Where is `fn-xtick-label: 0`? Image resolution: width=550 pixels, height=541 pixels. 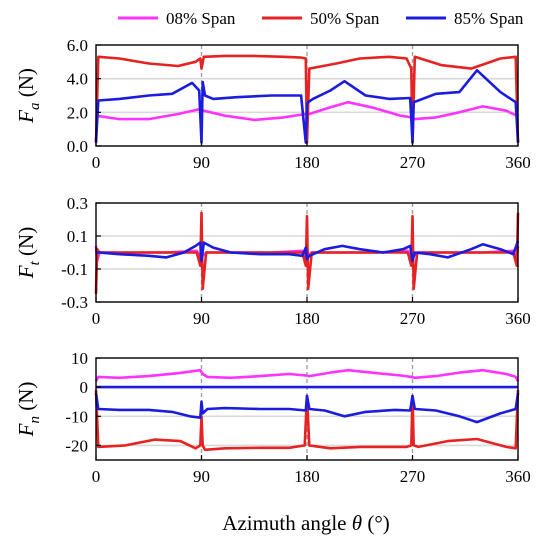 fn-xtick-label: 0 is located at coordinates (96, 476).